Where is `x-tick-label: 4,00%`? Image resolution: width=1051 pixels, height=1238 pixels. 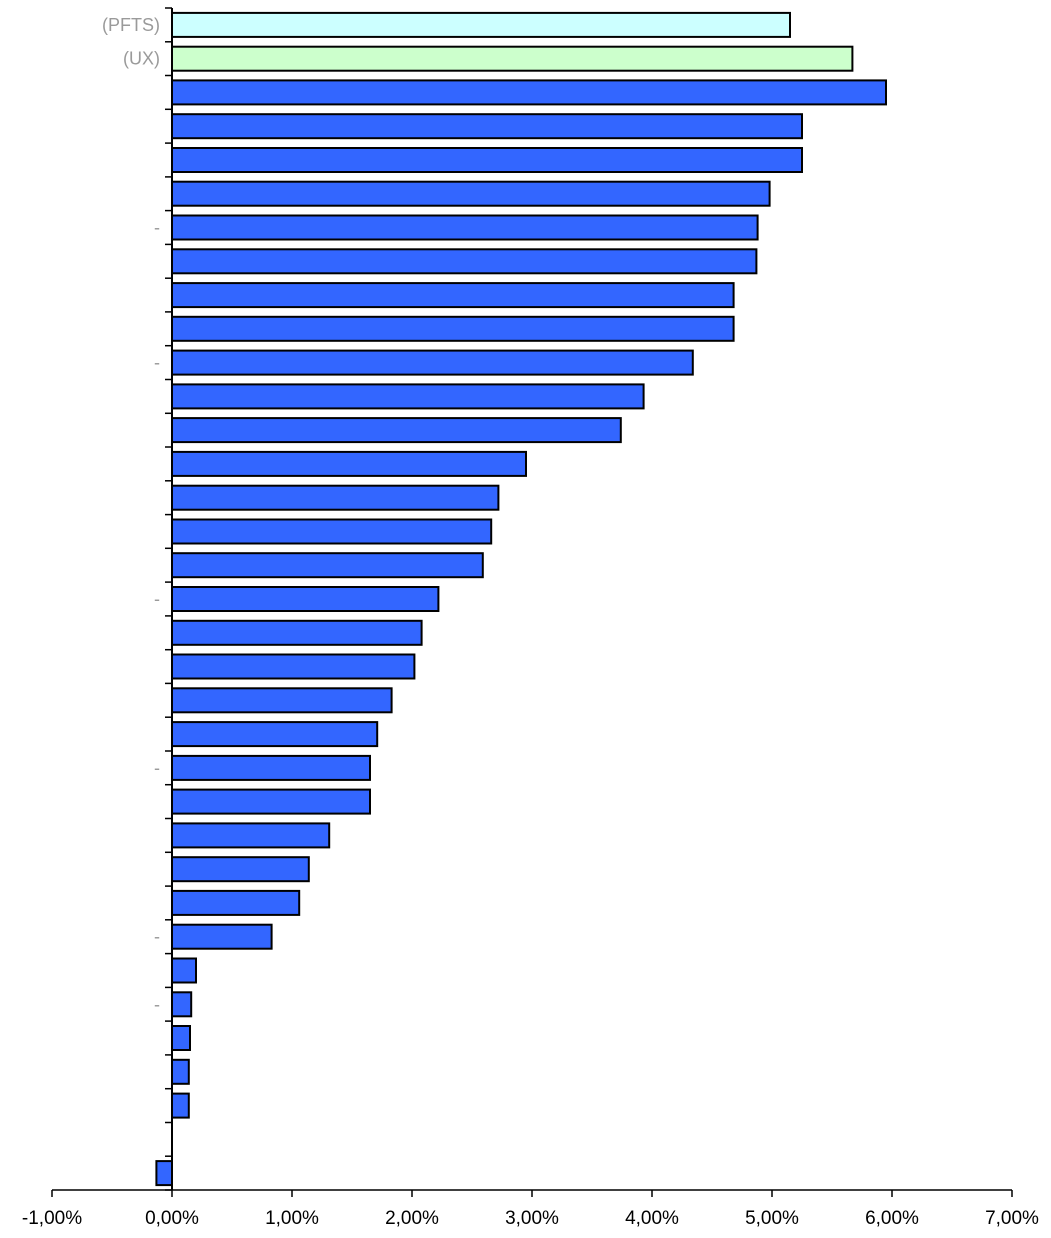 x-tick-label: 4,00% is located at coordinates (652, 1218).